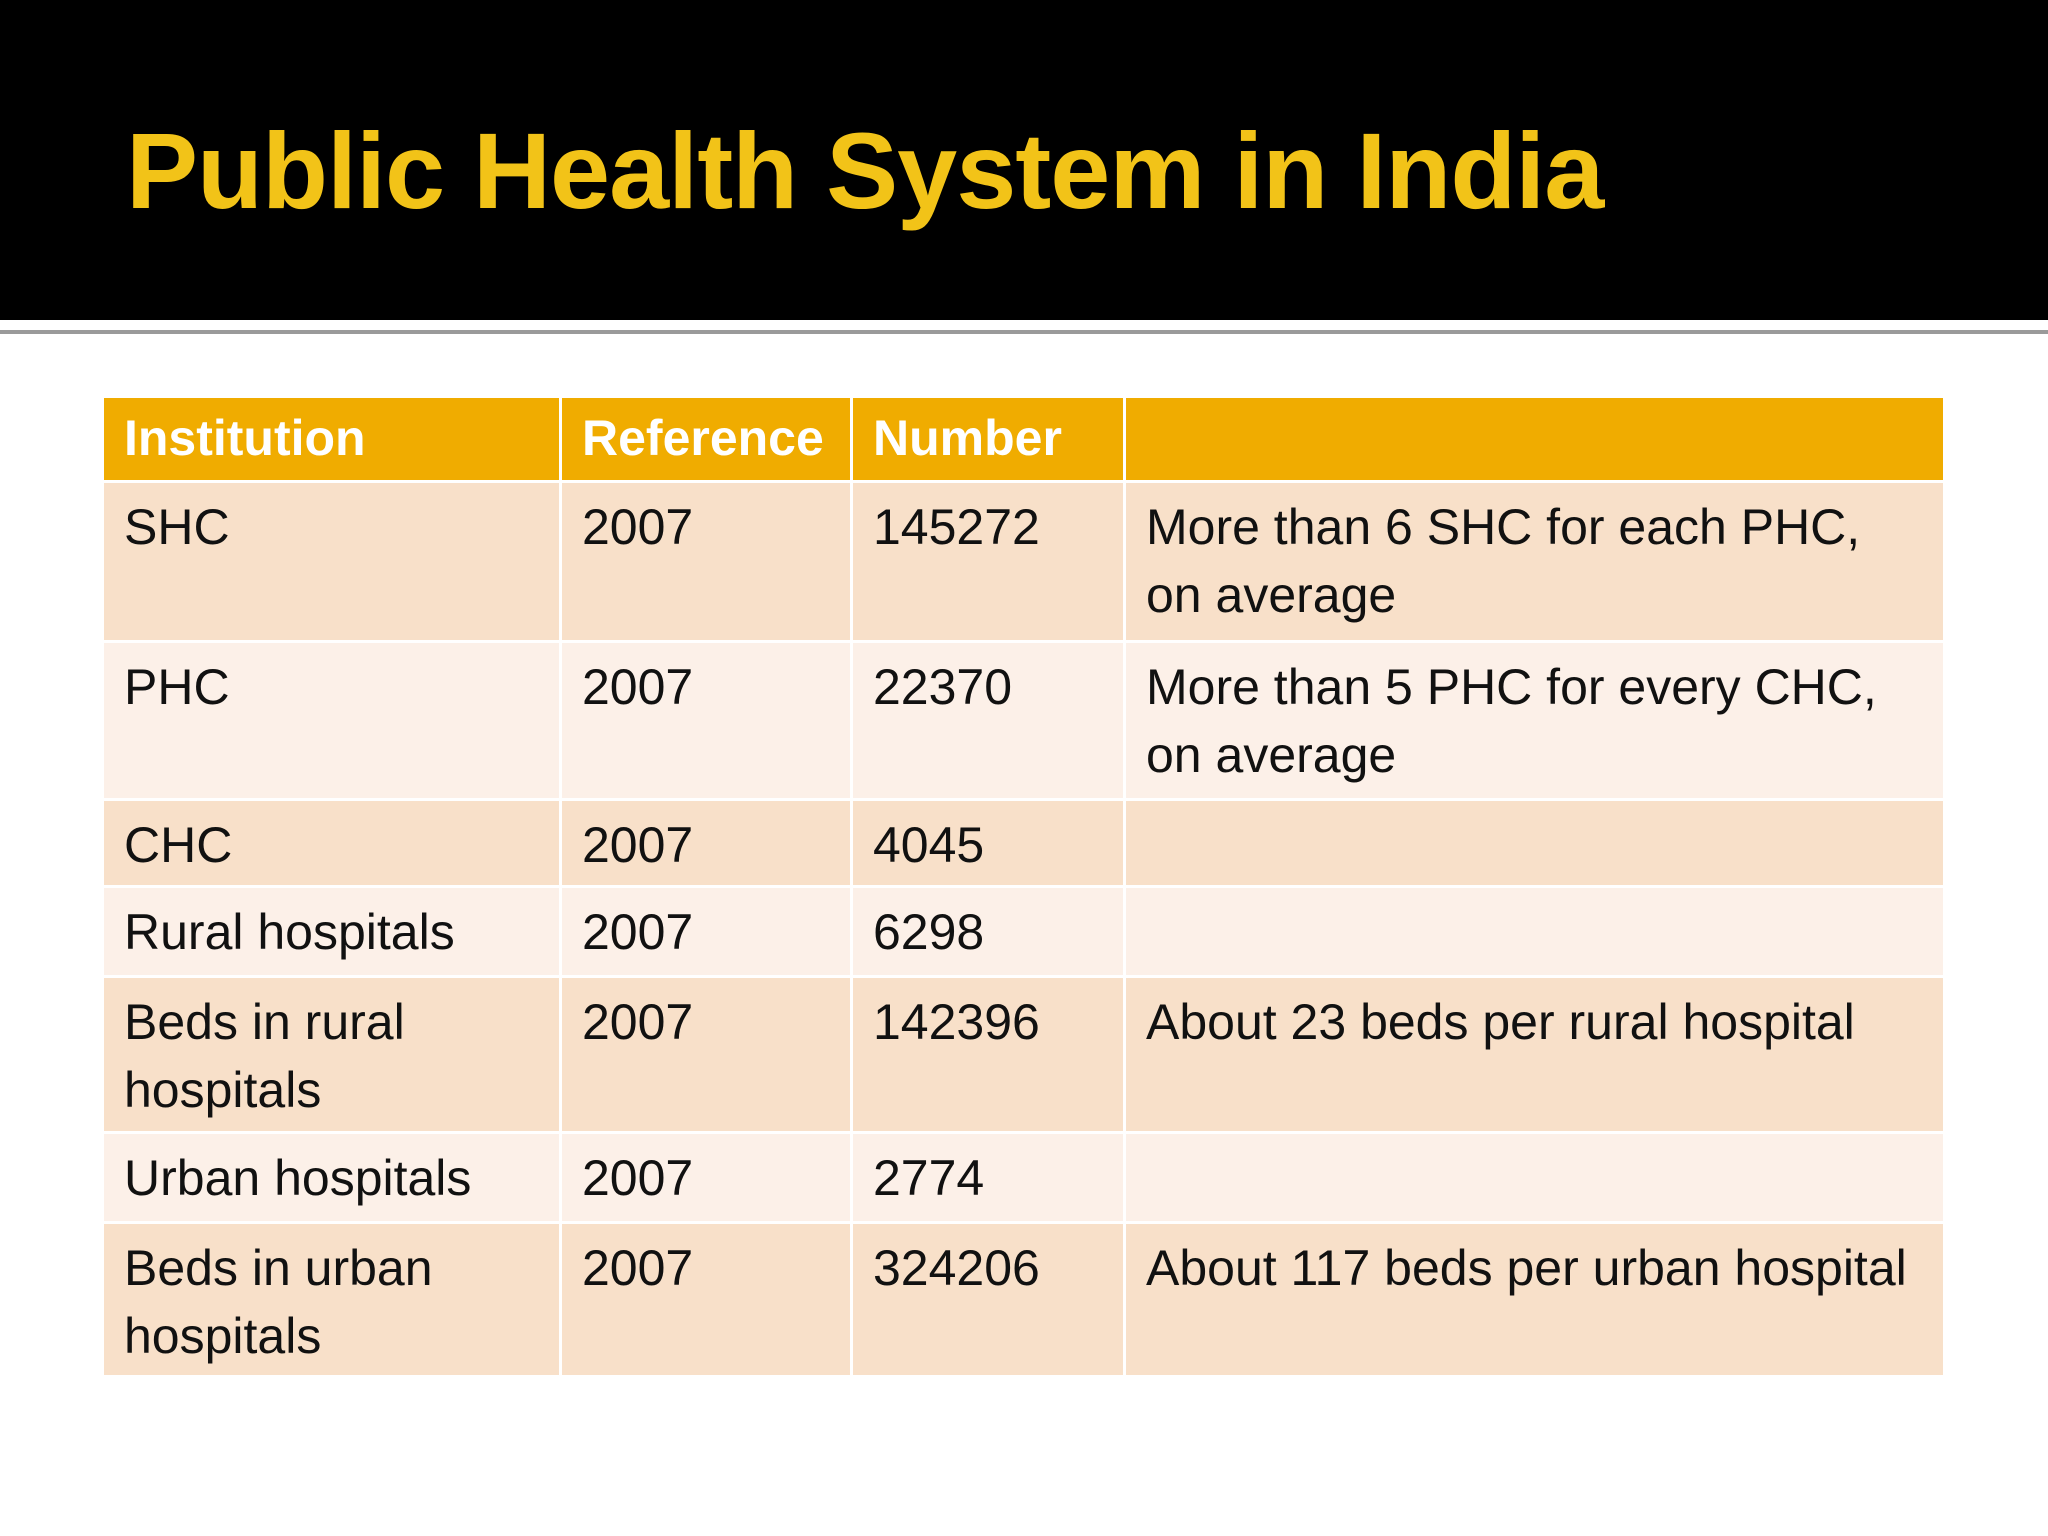 The image size is (2048, 1536). Describe the element at coordinates (333, 722) in the screenshot. I see `institution-cell: PHC` at that location.